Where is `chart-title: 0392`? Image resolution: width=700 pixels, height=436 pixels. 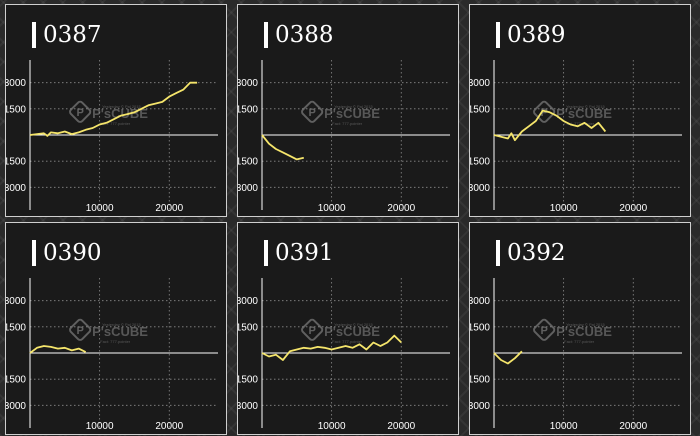
chart-title: 0392 is located at coordinates (536, 253).